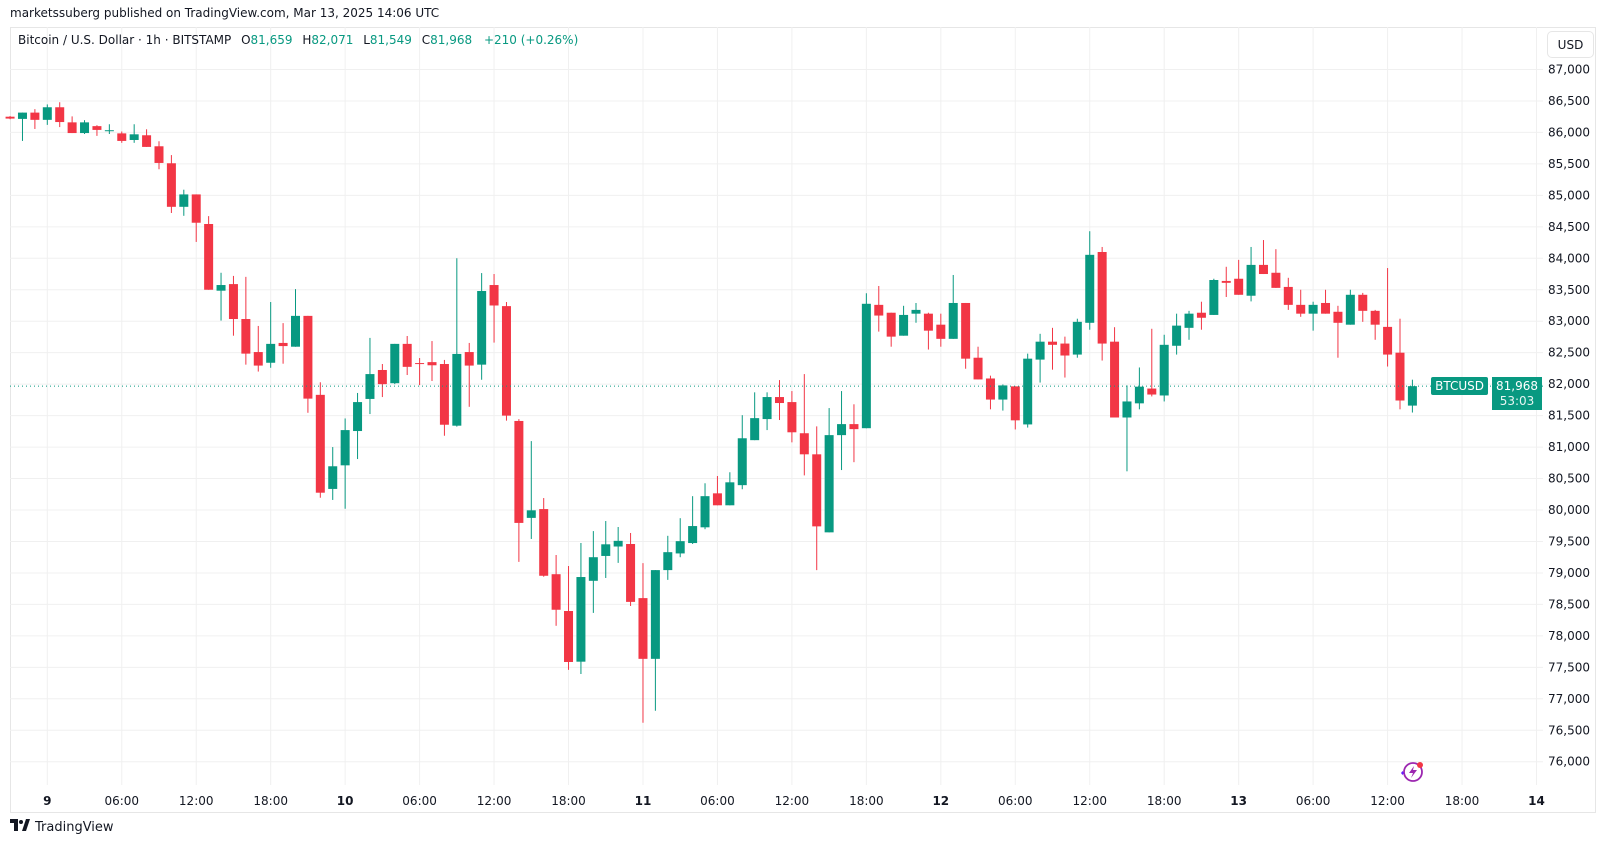  What do you see at coordinates (1517, 401) in the screenshot?
I see `bar-countdown: 53:03` at bounding box center [1517, 401].